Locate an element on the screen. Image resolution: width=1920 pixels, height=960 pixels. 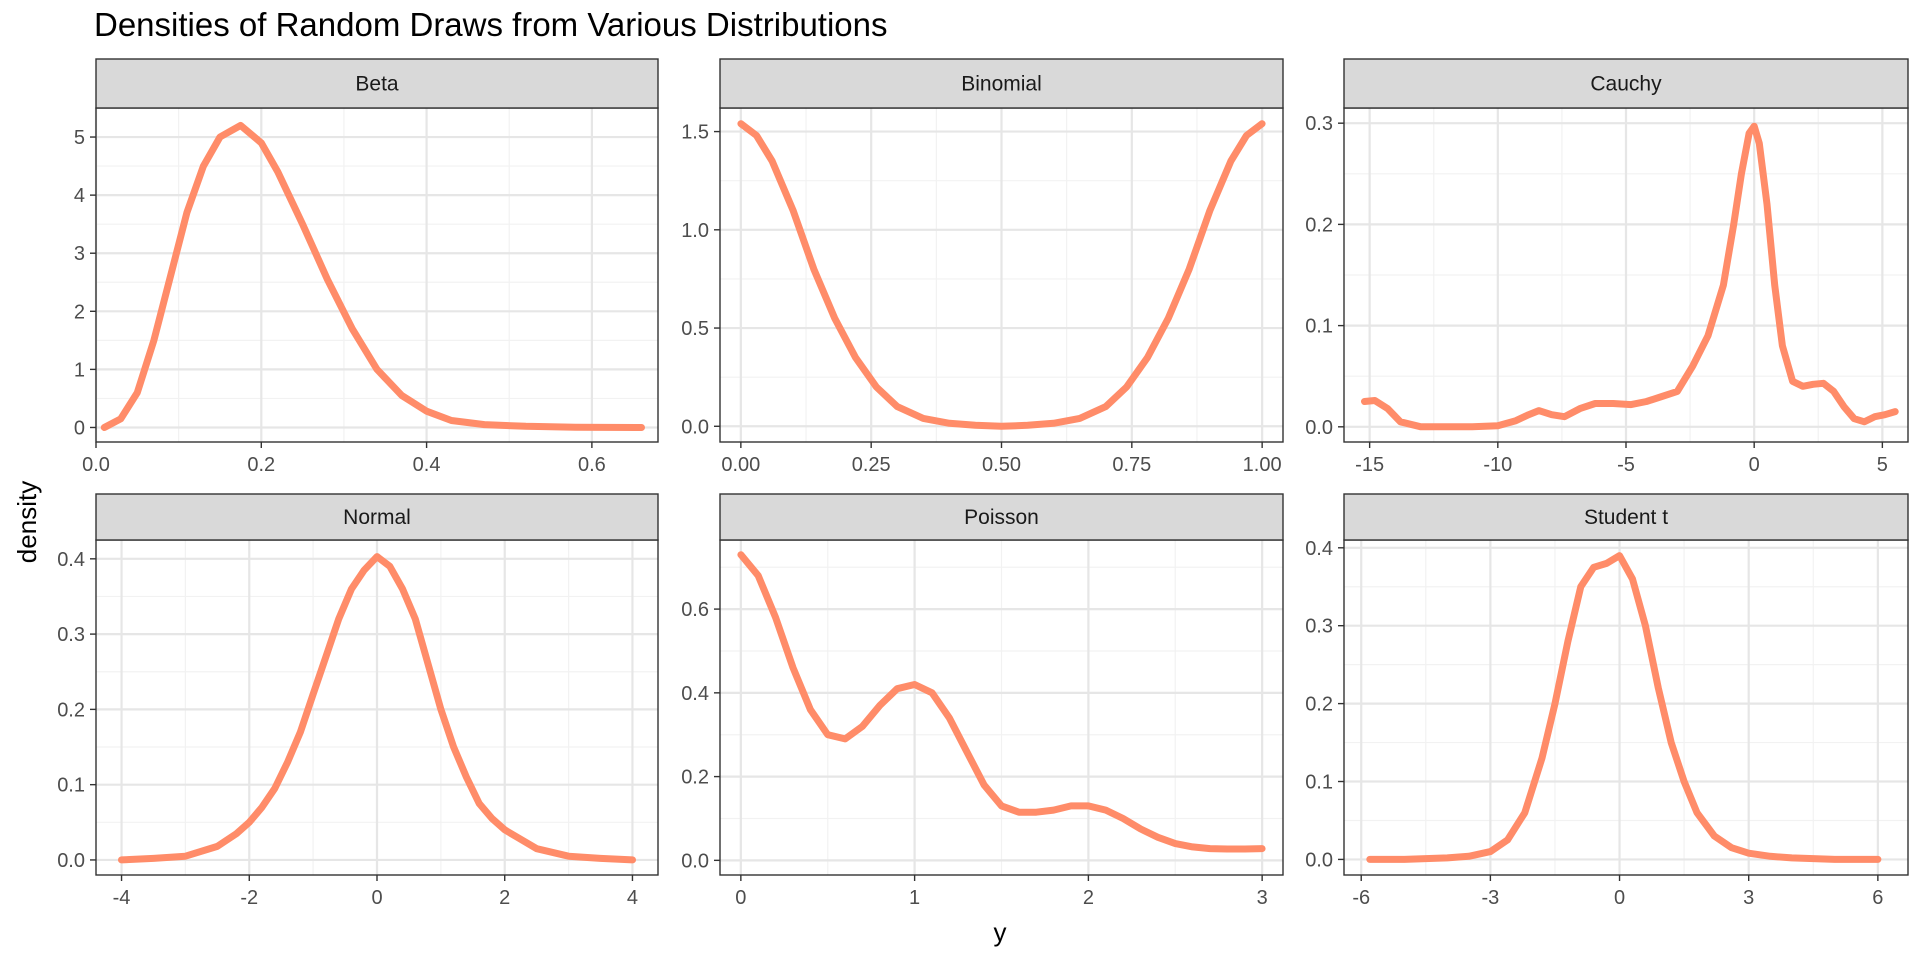
axis-ticks: -6 -3 0 3 6 0.0 0.1 0.2 0.3 0.4 is located at coordinates (1594, 723).